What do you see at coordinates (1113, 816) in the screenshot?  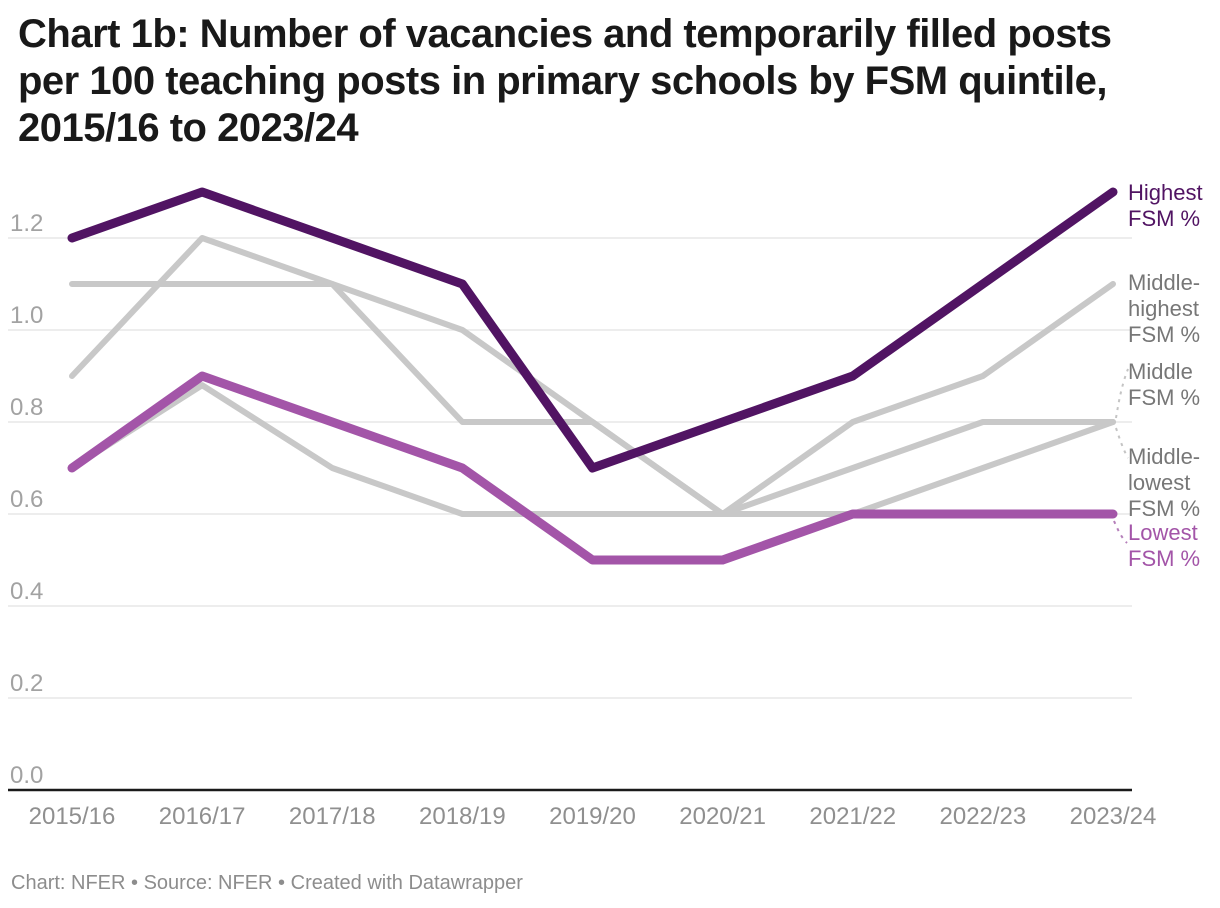 I see `x-tick-label: 2023/24` at bounding box center [1113, 816].